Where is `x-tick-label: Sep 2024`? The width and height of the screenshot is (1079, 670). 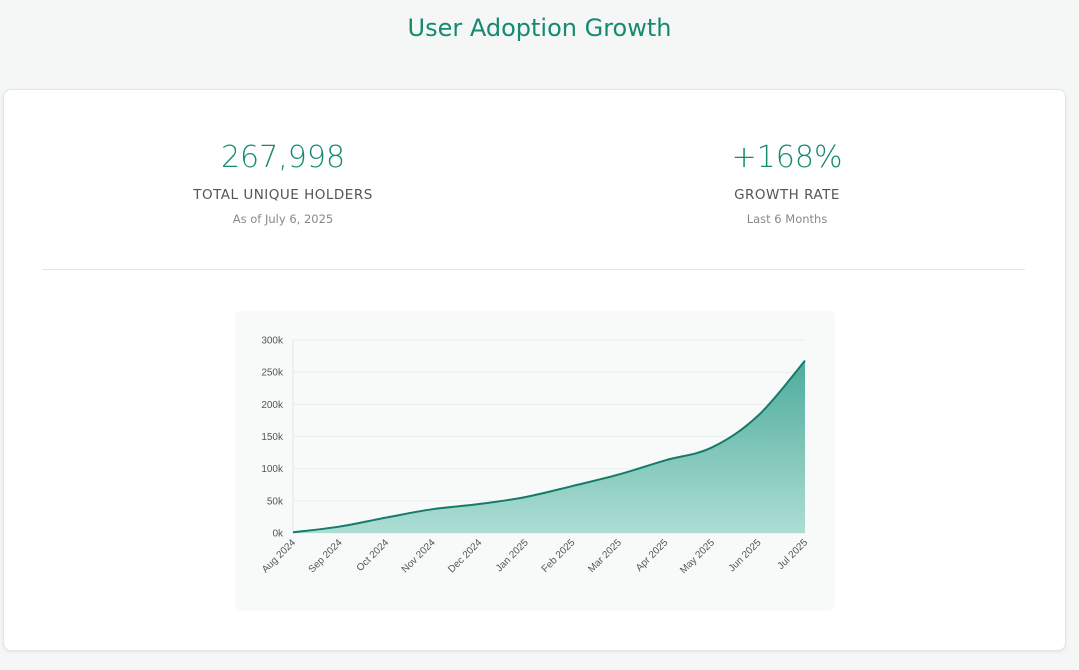 x-tick-label: Sep 2024 is located at coordinates (326, 556).